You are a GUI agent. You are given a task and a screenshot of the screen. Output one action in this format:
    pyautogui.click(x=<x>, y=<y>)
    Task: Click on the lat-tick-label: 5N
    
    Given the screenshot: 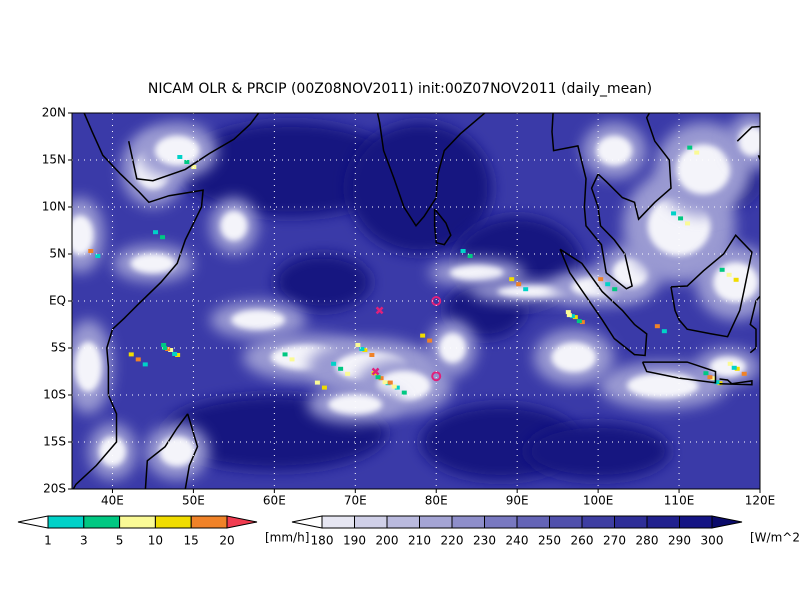 What is the action you would take?
    pyautogui.click(x=57, y=254)
    